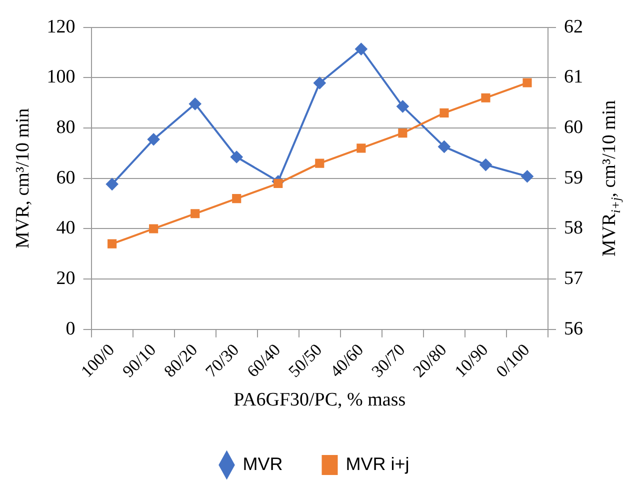  Describe the element at coordinates (66, 279) in the screenshot. I see `y-tick-label: 20` at that location.